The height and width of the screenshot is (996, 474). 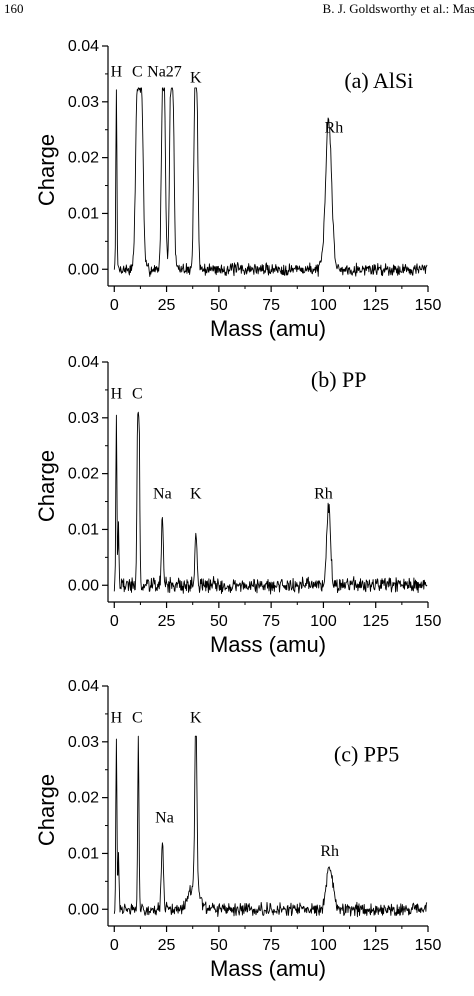 I want to click on running-header: B. J. Goldsworthy et al.: Mass, so click(x=398, y=8).